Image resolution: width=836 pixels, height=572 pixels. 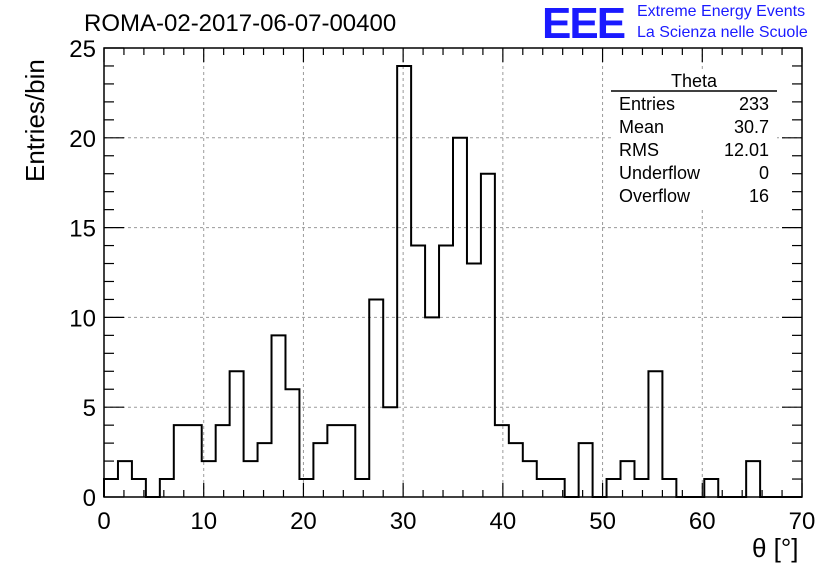 What do you see at coordinates (754, 104) in the screenshot?
I see `stats-value-entries: 233` at bounding box center [754, 104].